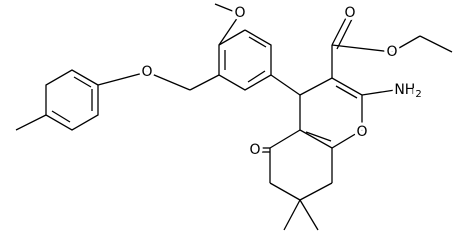 The image size is (461, 249). Describe the element at coordinates (404, 90) in the screenshot. I see `amine-text: NH` at that location.